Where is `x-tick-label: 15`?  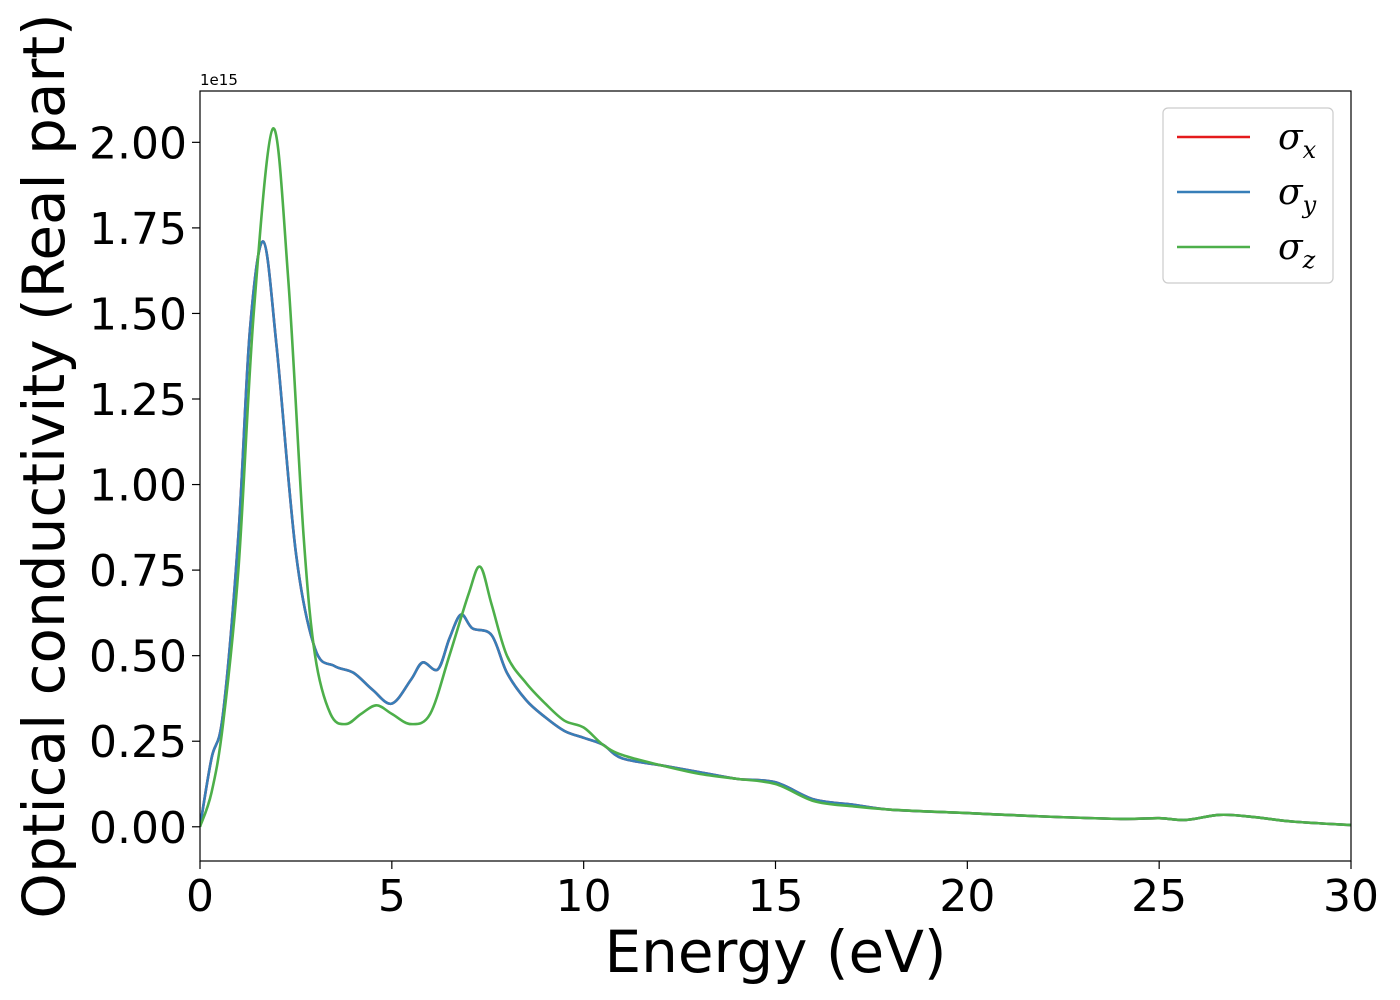
x-tick-label: 15 is located at coordinates (776, 896).